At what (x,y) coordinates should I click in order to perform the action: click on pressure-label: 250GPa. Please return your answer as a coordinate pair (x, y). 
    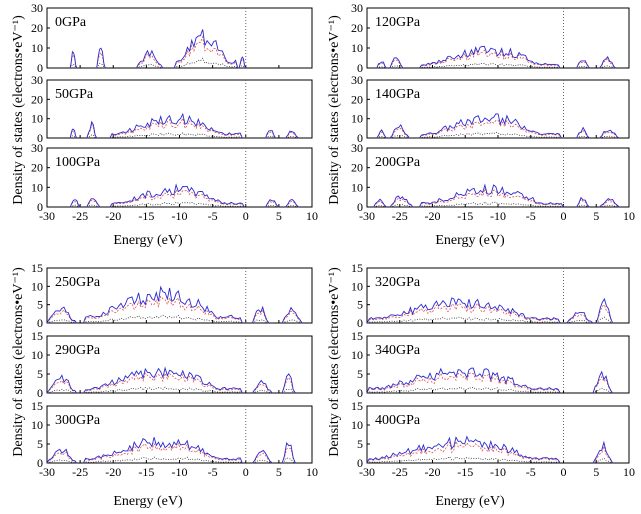
    Looking at the image, I should click on (78, 282).